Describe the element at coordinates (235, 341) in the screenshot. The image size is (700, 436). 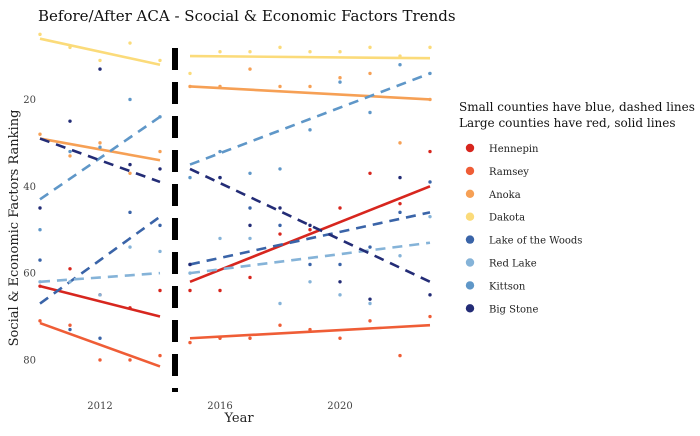
I see `series-ramsey` at that location.